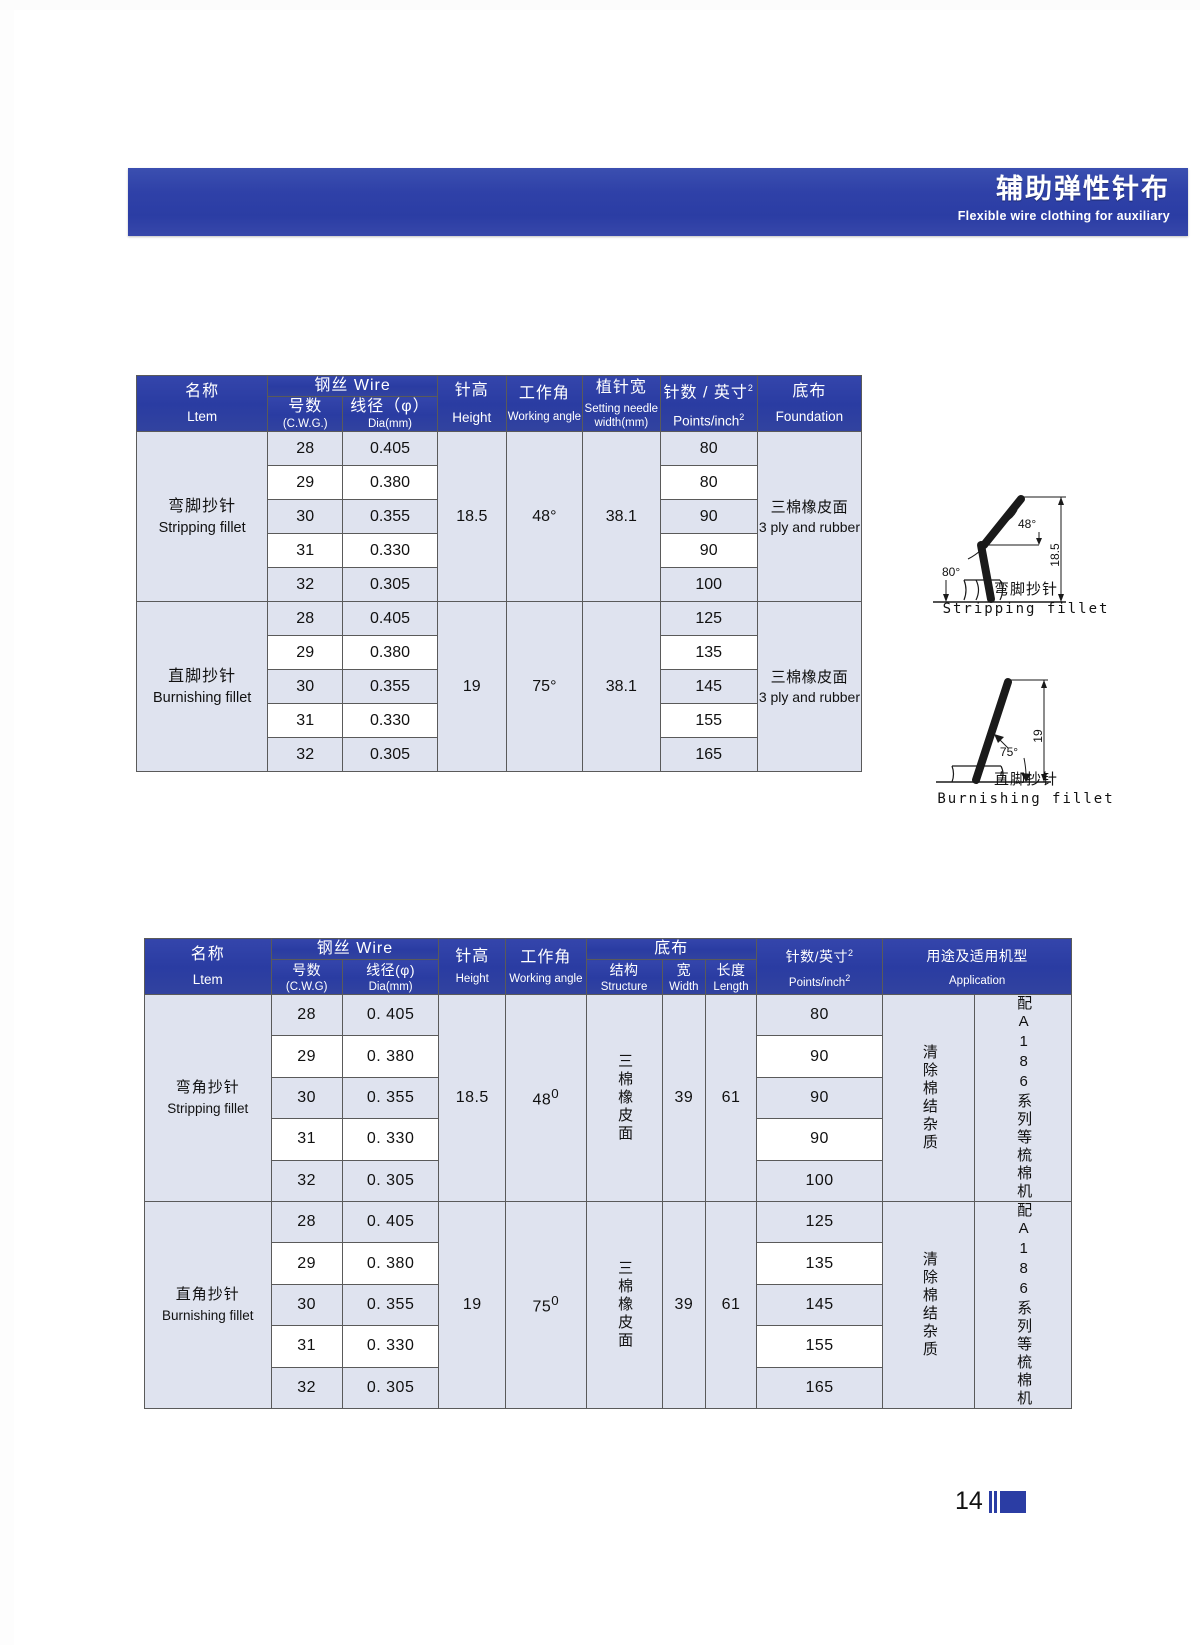 The height and width of the screenshot is (1645, 1200). I want to click on cell-setting-g1: 38.1, so click(621, 516).